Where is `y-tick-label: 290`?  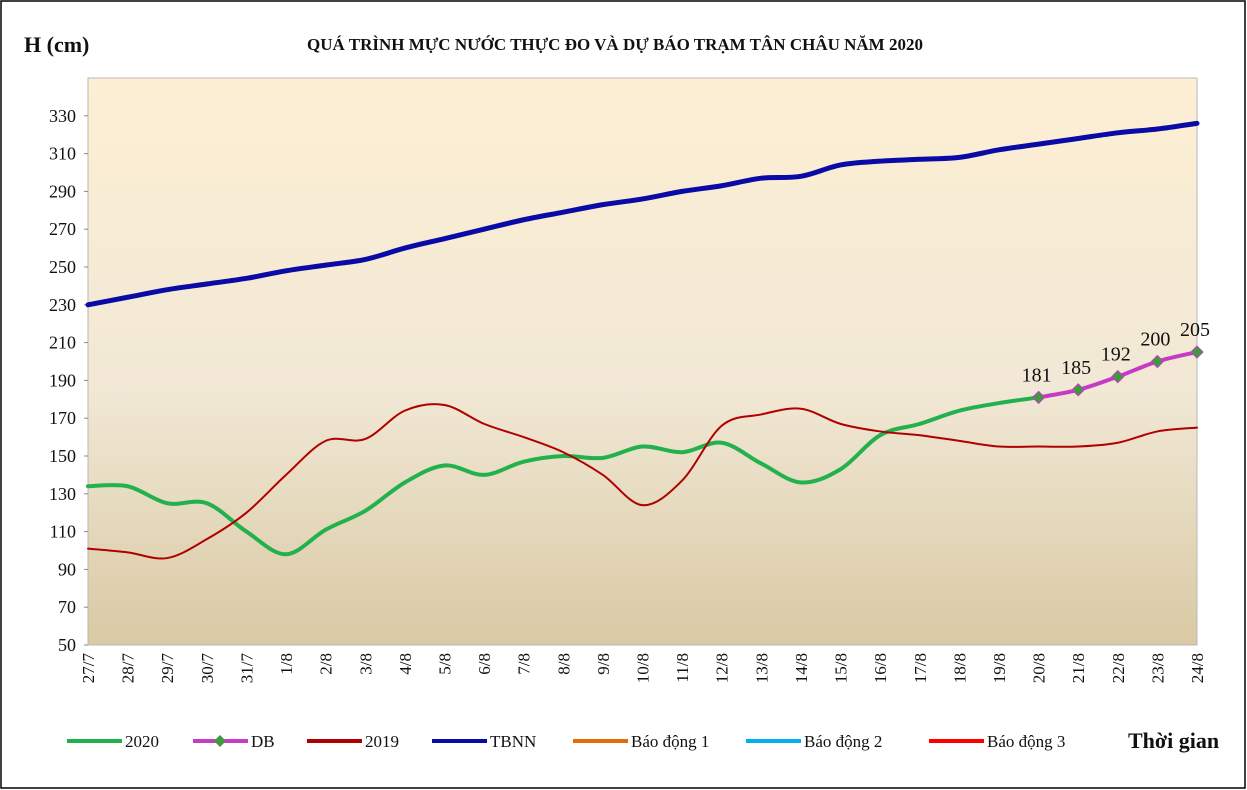
y-tick-label: 290 is located at coordinates (62, 191).